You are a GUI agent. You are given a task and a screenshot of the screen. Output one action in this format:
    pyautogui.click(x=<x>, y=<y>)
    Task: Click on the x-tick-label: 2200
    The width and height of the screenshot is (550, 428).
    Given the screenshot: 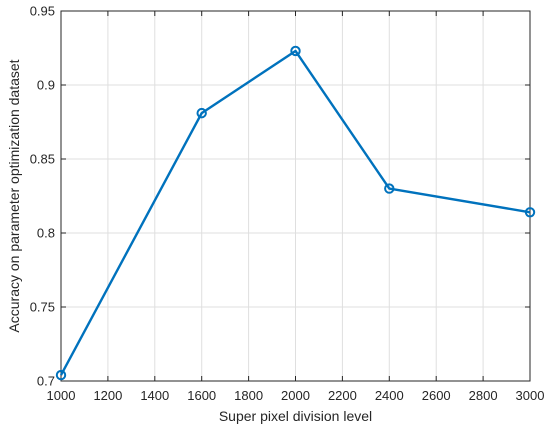 What is the action you would take?
    pyautogui.click(x=342, y=395)
    